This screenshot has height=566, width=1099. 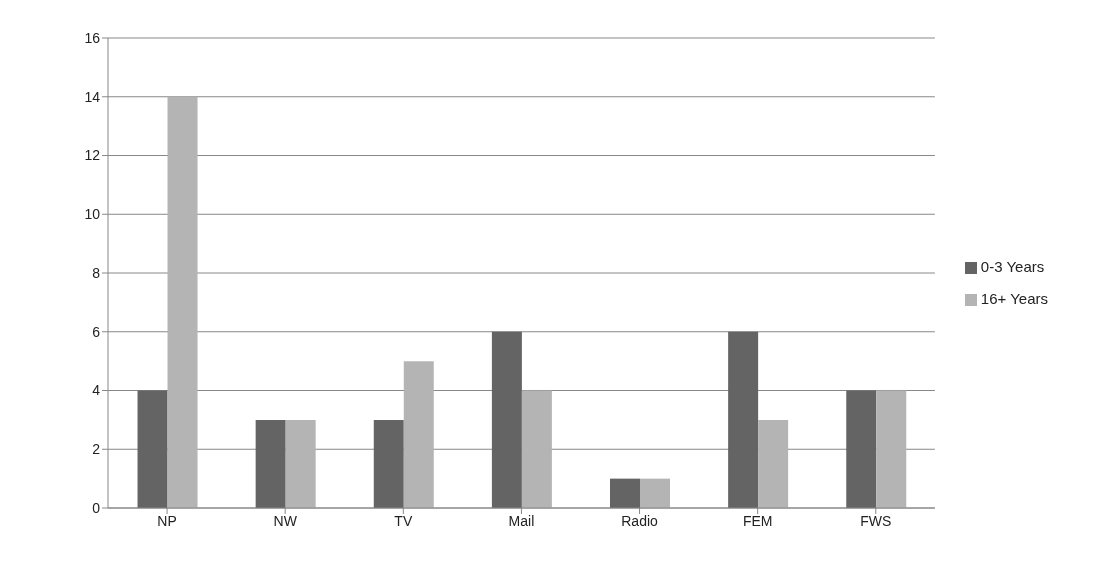 What do you see at coordinates (92, 155) in the screenshot?
I see `y-tick-label: 12` at bounding box center [92, 155].